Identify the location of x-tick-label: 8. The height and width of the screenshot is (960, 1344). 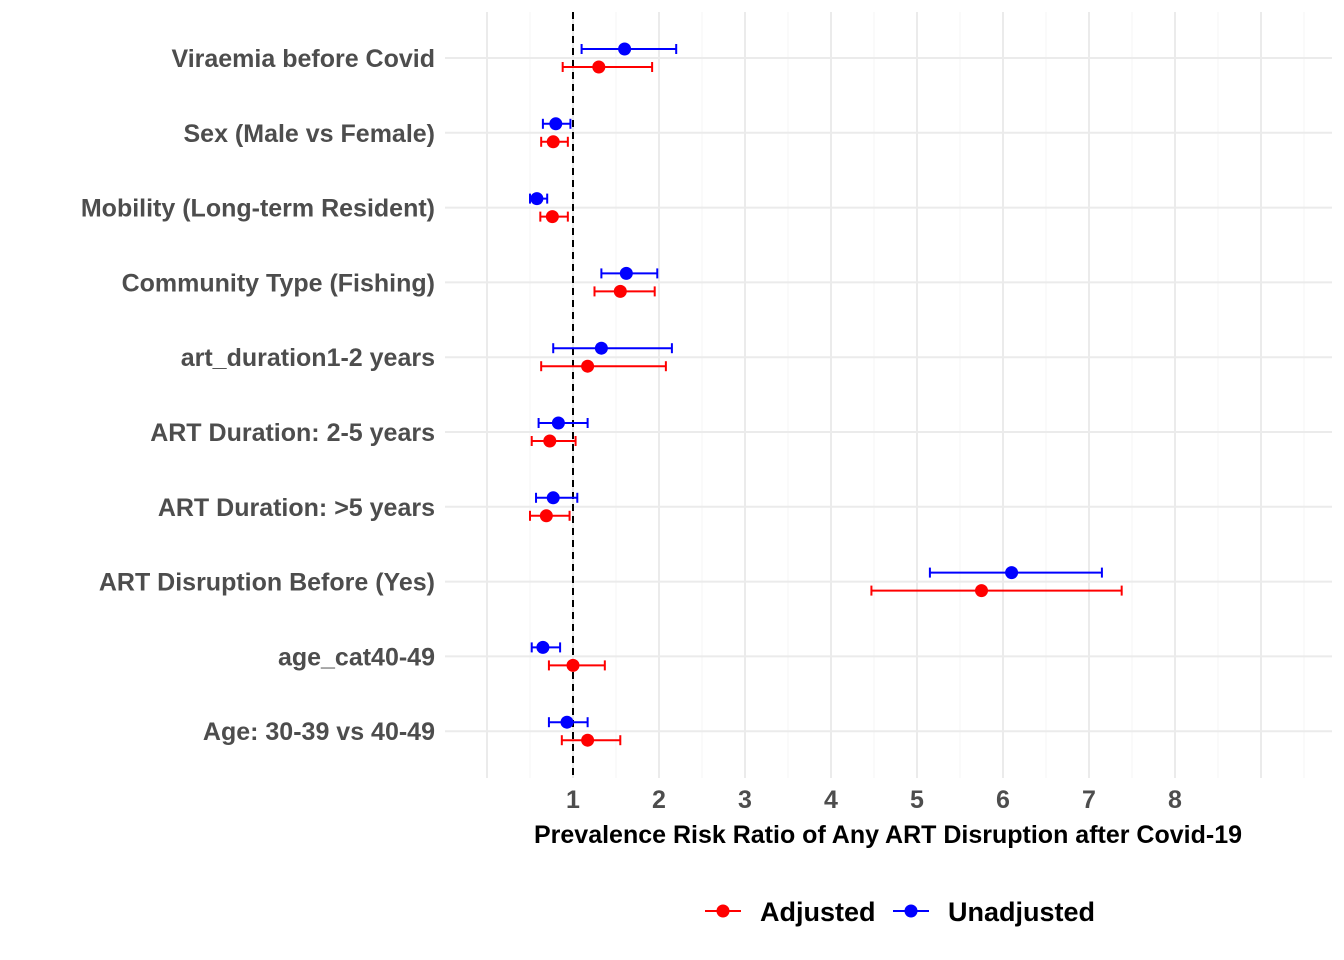
(1175, 800).